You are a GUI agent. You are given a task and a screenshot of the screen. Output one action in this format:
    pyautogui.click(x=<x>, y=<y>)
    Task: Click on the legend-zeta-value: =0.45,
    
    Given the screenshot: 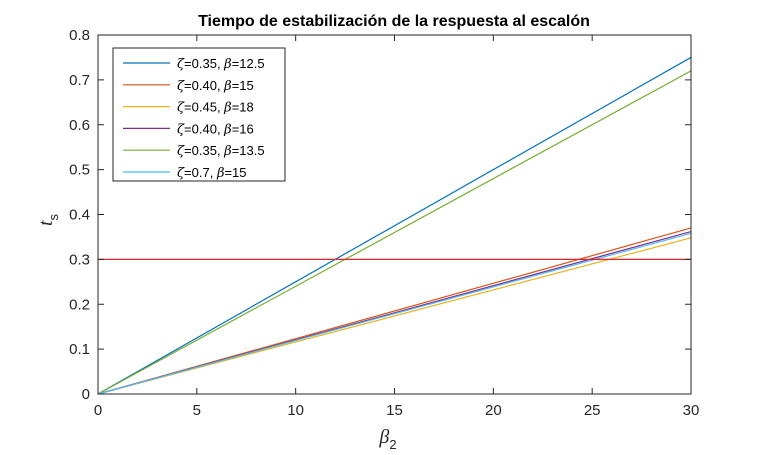 What is the action you would take?
    pyautogui.click(x=204, y=107)
    